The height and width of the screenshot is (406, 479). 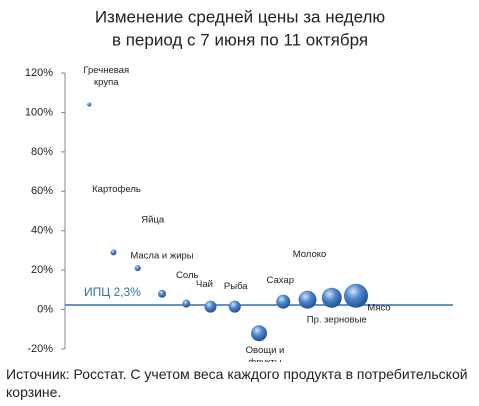 What do you see at coordinates (204, 284) in the screenshot?
I see `point-label: Чай` at bounding box center [204, 284].